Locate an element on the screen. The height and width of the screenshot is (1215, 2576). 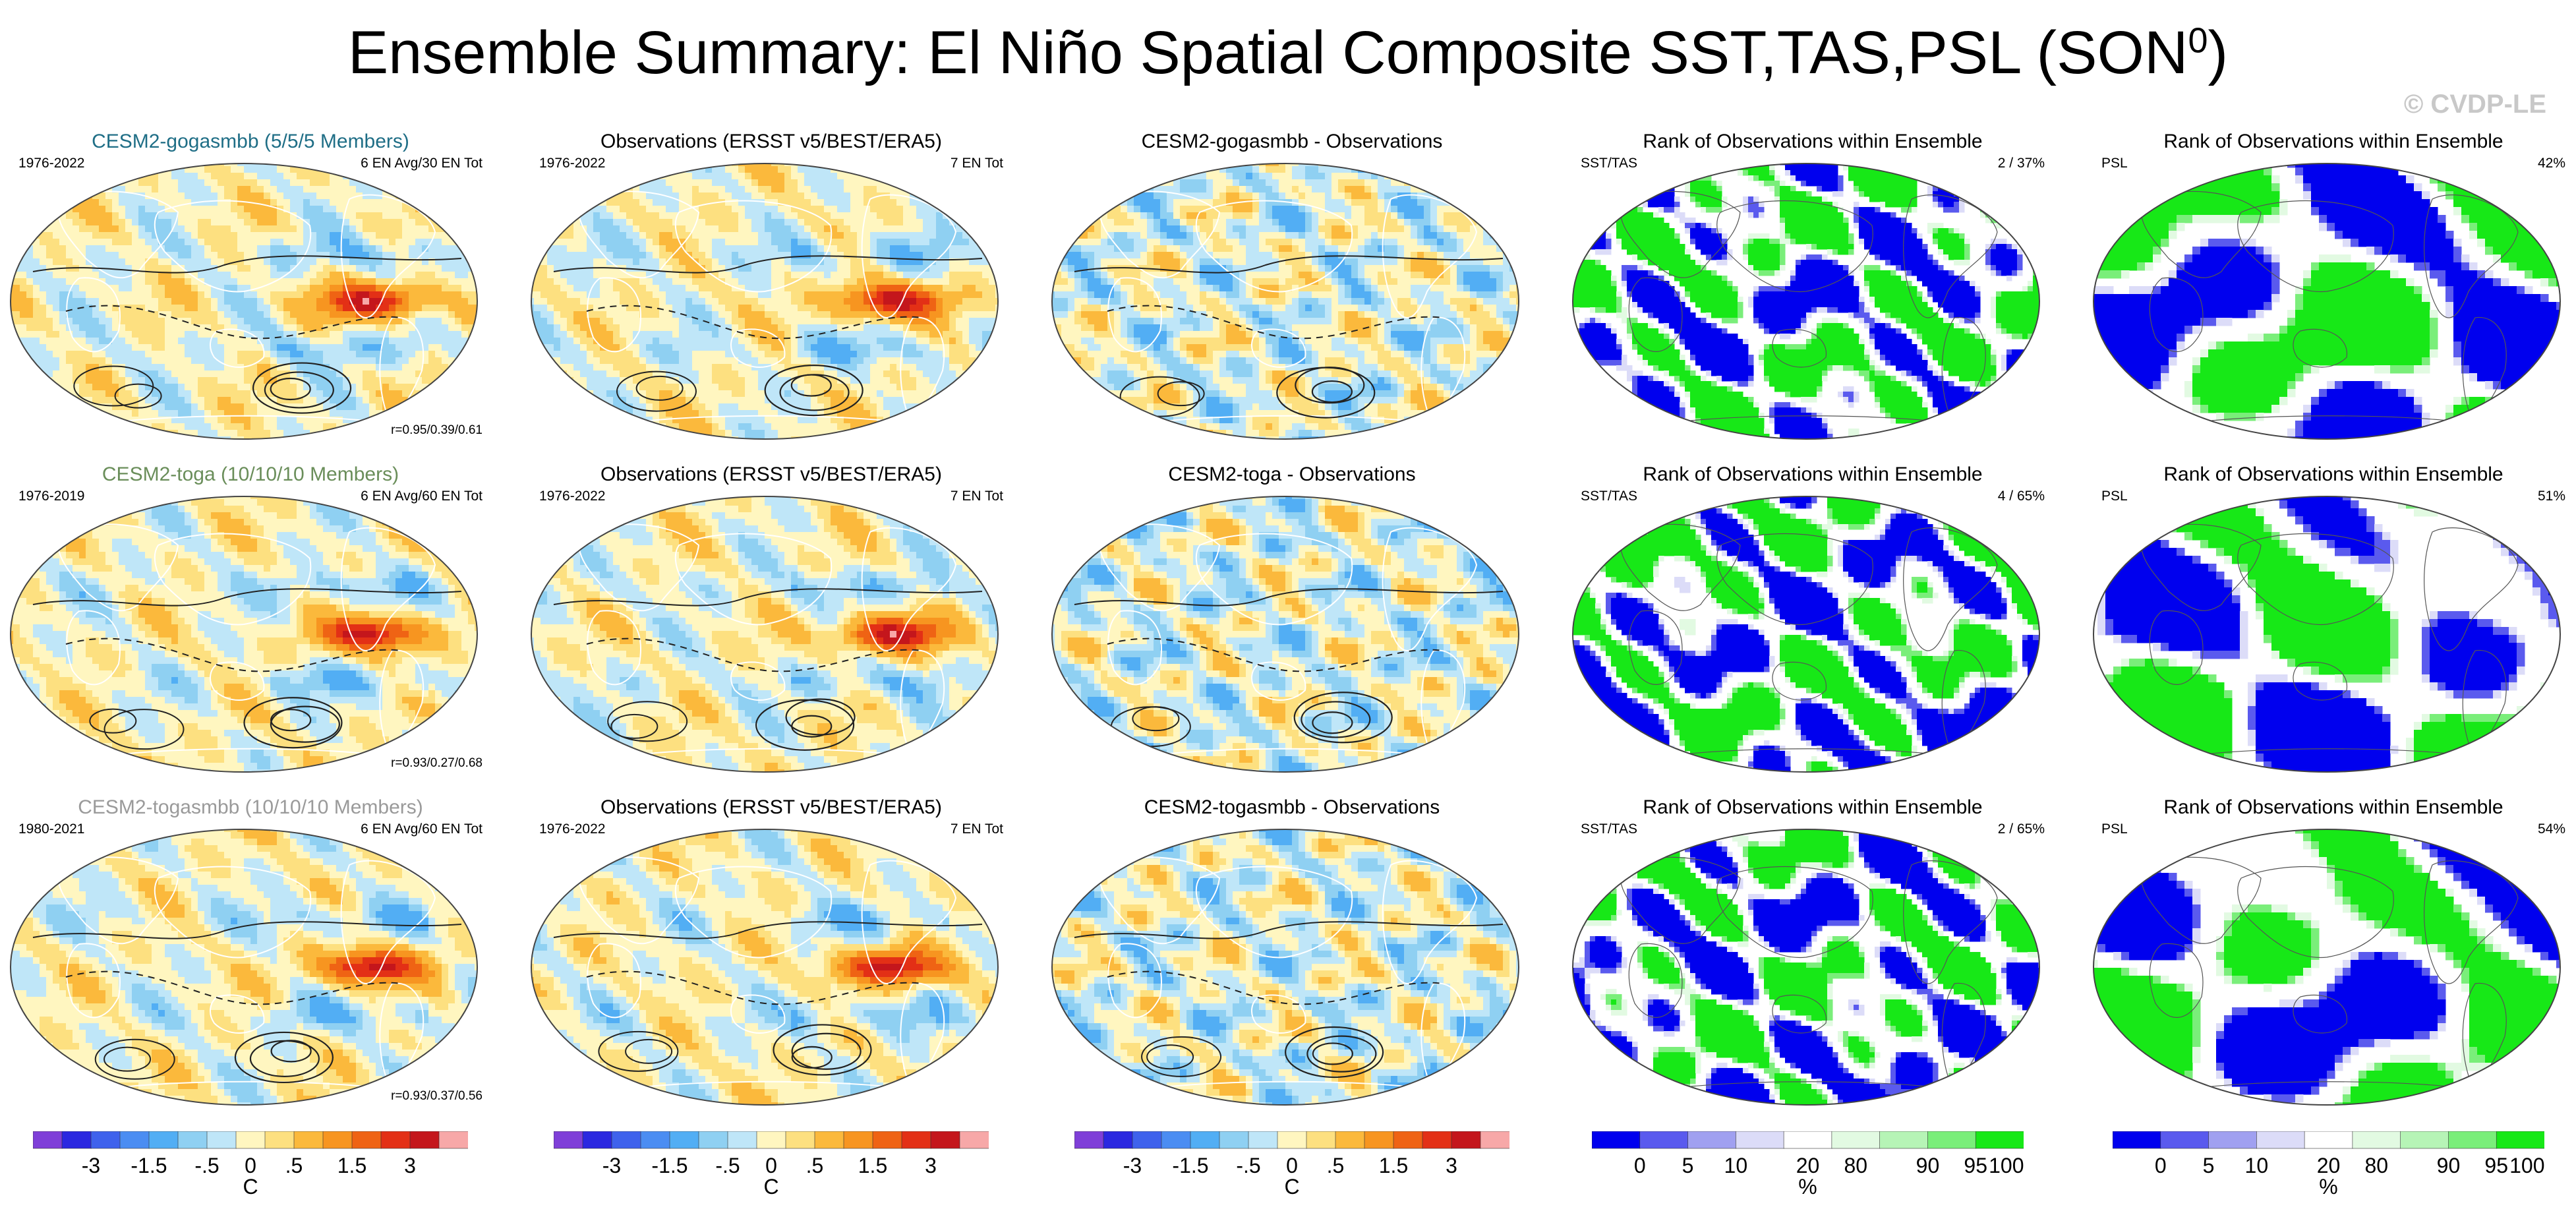
panel-count-label: 54% is located at coordinates (2552, 829).